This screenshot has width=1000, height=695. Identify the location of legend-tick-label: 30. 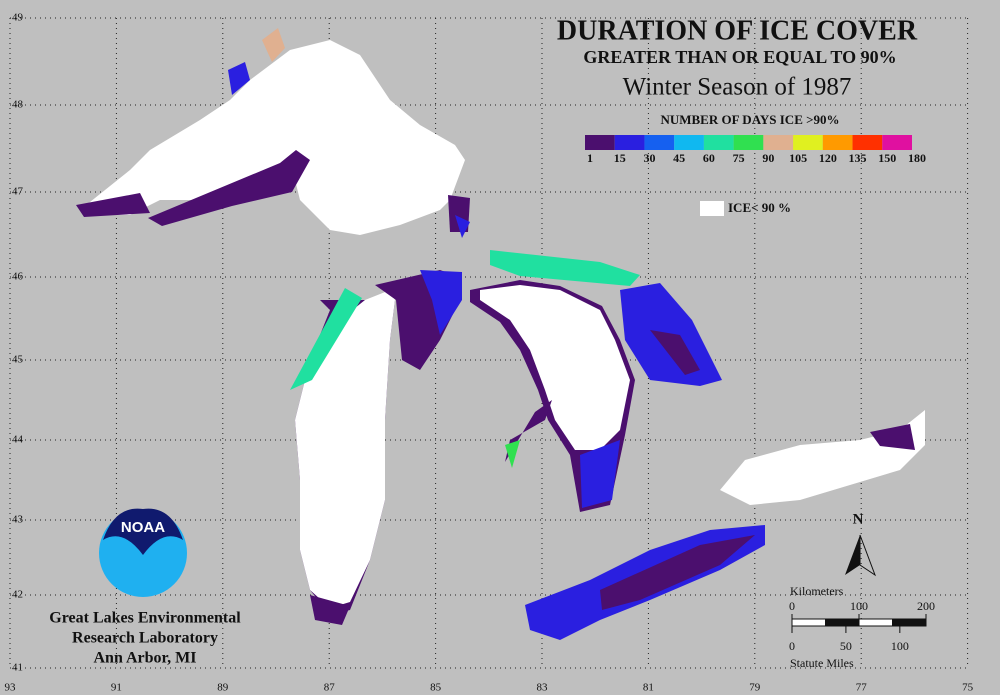
(649, 158).